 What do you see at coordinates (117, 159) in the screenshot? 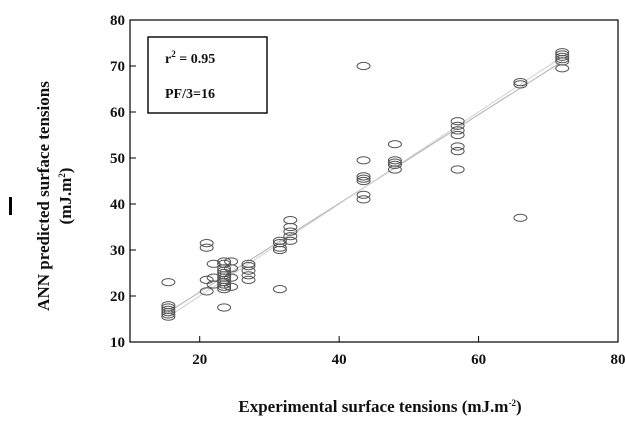
I see `y-tick-label: 50` at bounding box center [117, 159].